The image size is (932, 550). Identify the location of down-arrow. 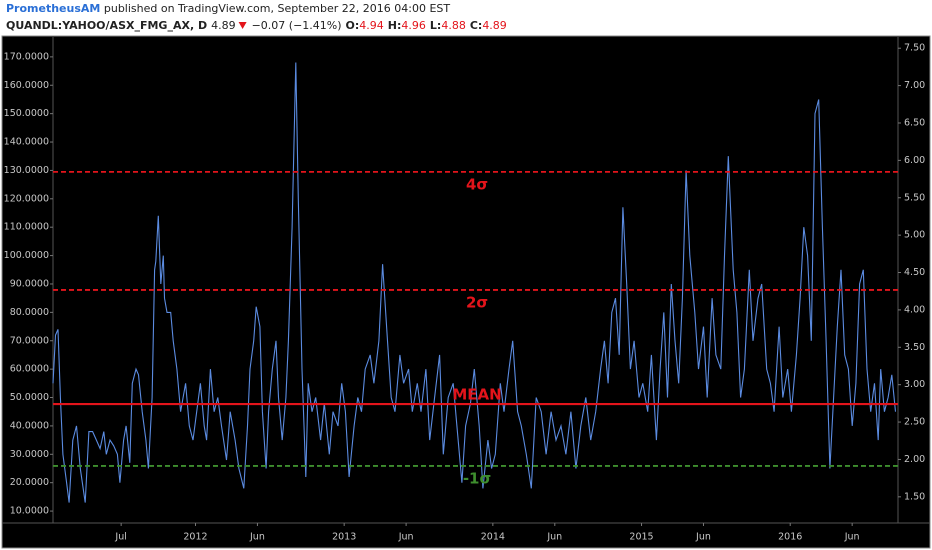
(242, 25).